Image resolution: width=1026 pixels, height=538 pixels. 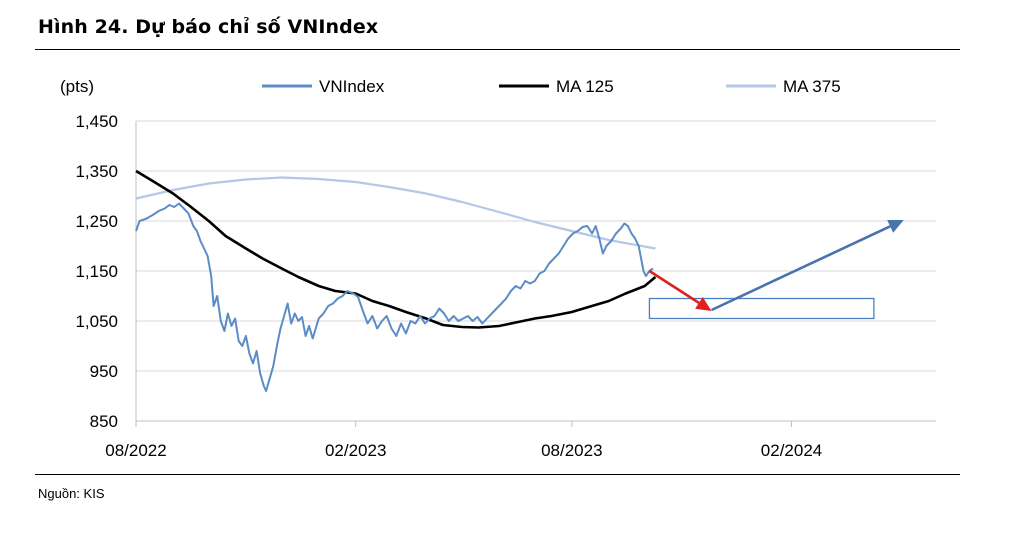 What do you see at coordinates (463, 450) in the screenshot?
I see `x-tick-labels: 08/2022 02/2023 08/2023 02/2024` at bounding box center [463, 450].